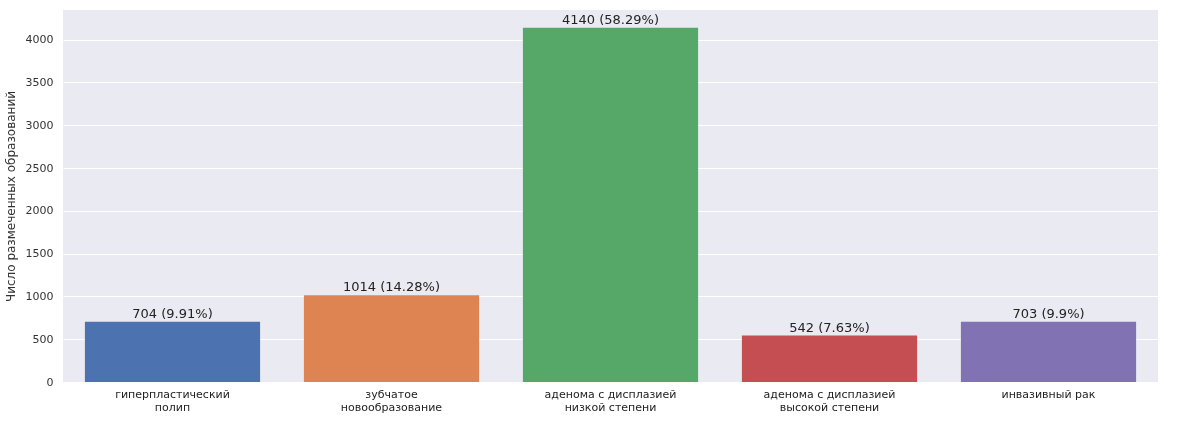  I want to click on x-tick-label: аденома с дисплазией высокой степени, so click(829, 400).